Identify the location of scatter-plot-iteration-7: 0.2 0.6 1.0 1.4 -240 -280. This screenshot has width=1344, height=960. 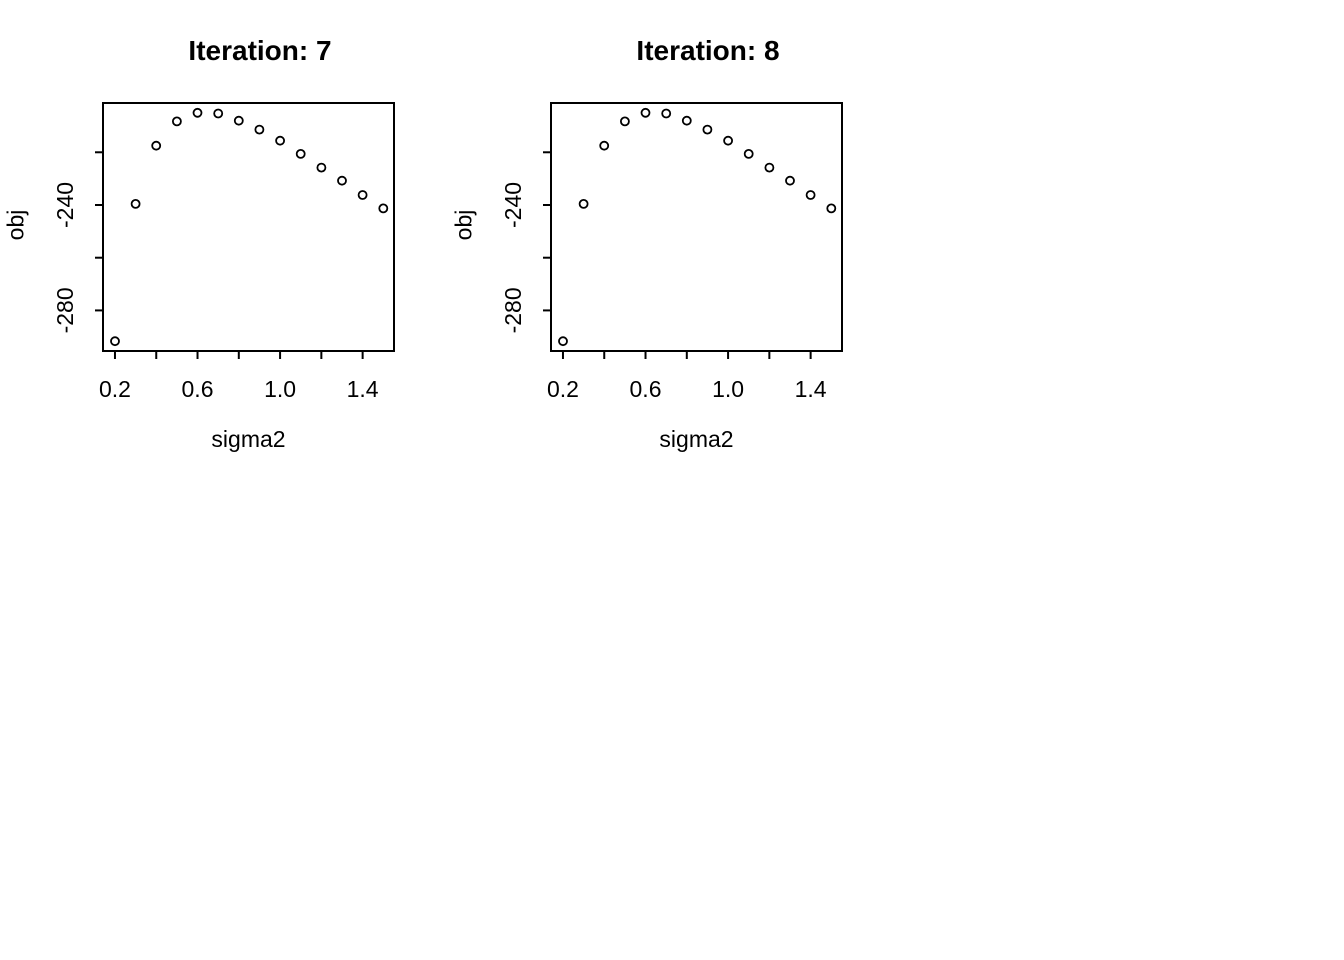
(223, 252).